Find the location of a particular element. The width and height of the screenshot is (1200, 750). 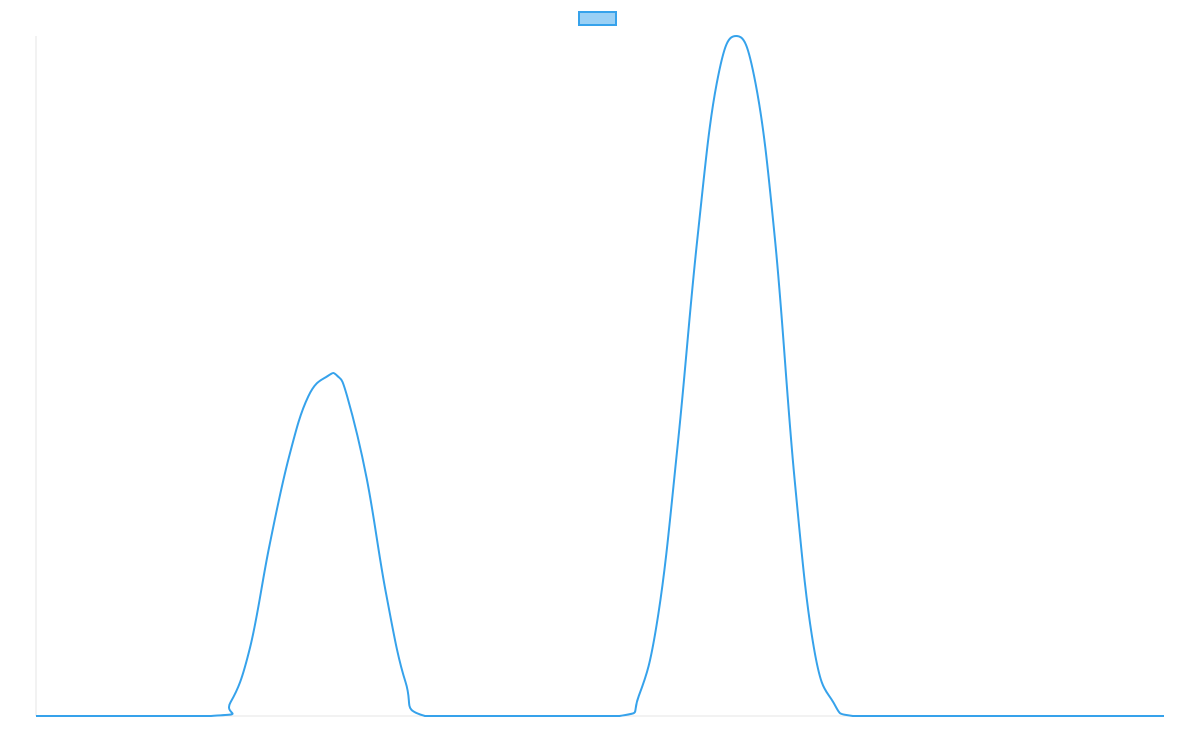

legend-item is located at coordinates (600, 18).